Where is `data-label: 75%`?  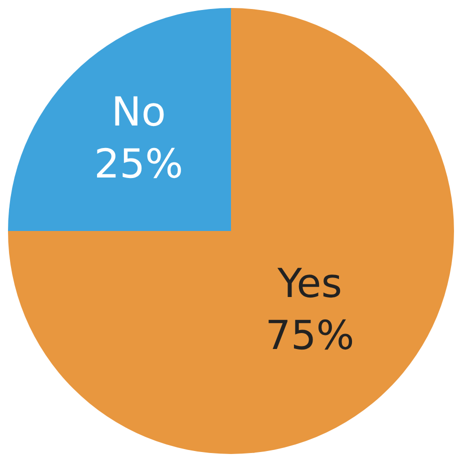
data-label: 75% is located at coordinates (309, 335).